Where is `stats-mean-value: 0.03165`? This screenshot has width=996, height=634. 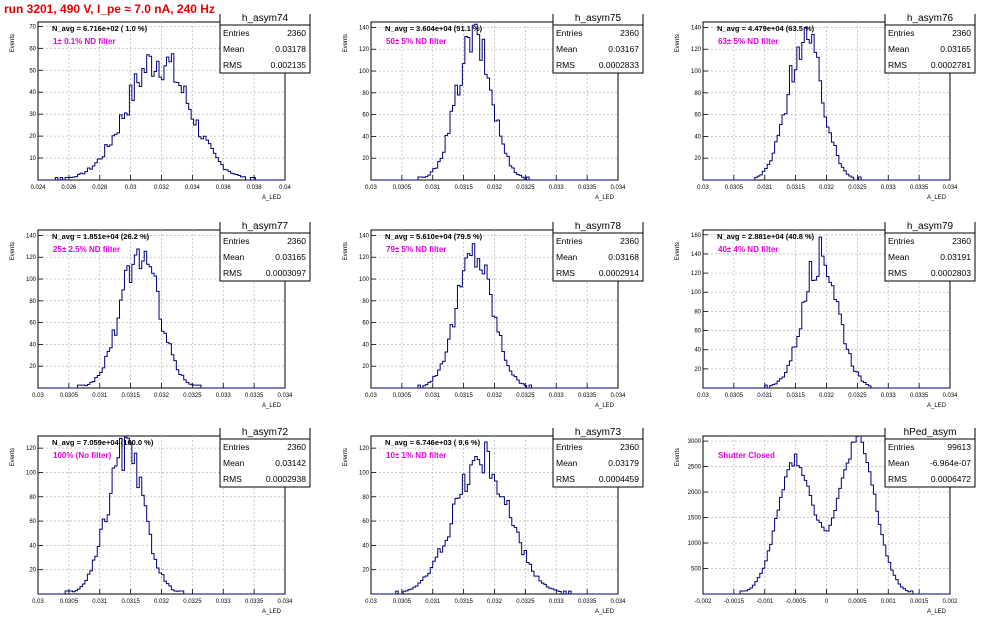
stats-mean-value: 0.03165 is located at coordinates (955, 49).